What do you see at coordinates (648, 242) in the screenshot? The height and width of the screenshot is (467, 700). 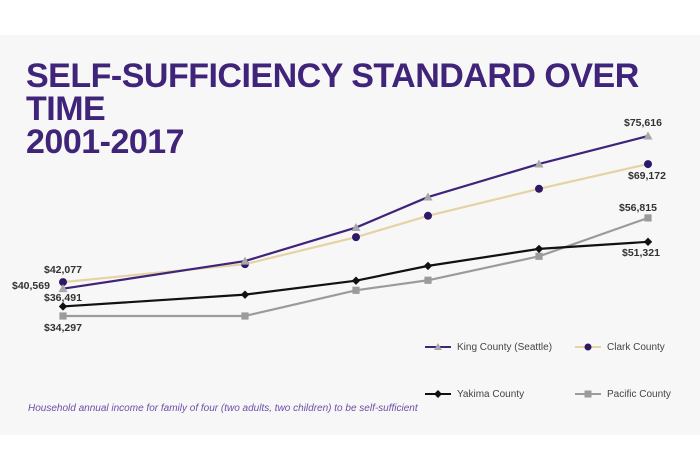 I see `point-yakima-county-2017` at bounding box center [648, 242].